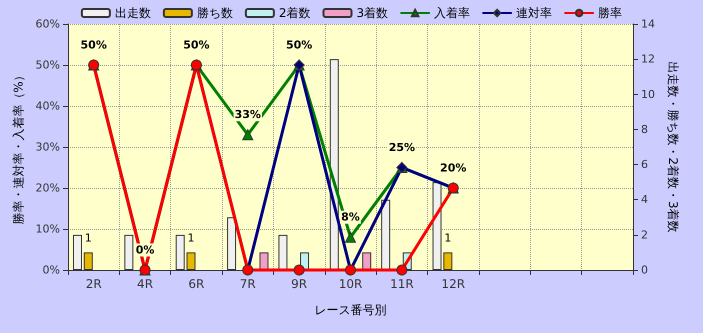  Describe the element at coordinates (48, 24) in the screenshot. I see `y-tick-label: 60%` at that location.